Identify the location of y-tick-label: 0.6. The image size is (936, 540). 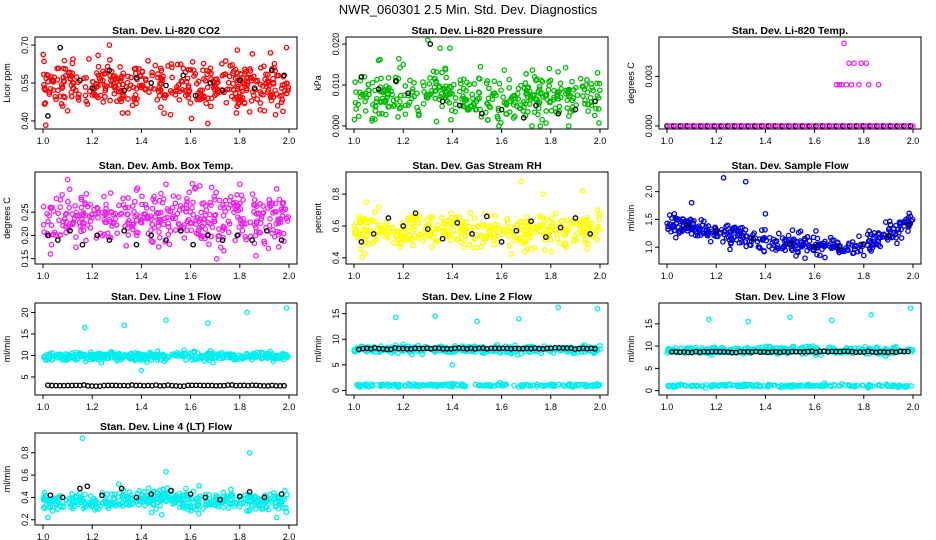
(25, 475).